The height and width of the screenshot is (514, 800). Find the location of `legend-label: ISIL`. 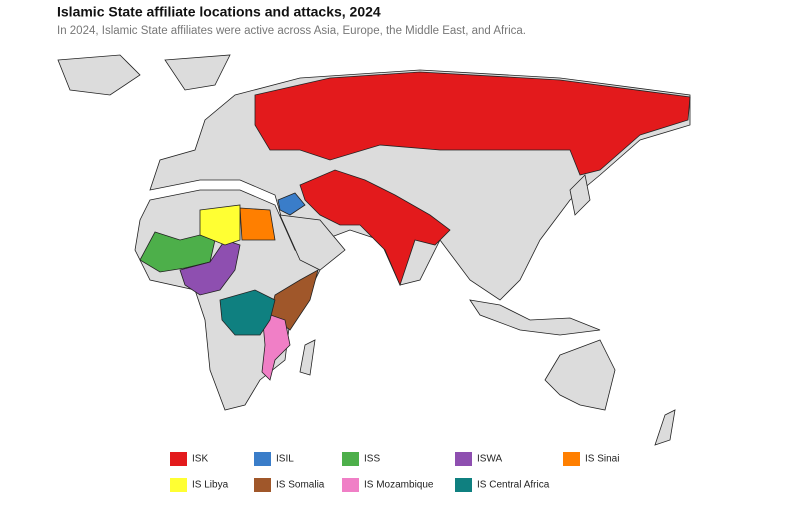

legend-label: ISIL is located at coordinates (285, 459).